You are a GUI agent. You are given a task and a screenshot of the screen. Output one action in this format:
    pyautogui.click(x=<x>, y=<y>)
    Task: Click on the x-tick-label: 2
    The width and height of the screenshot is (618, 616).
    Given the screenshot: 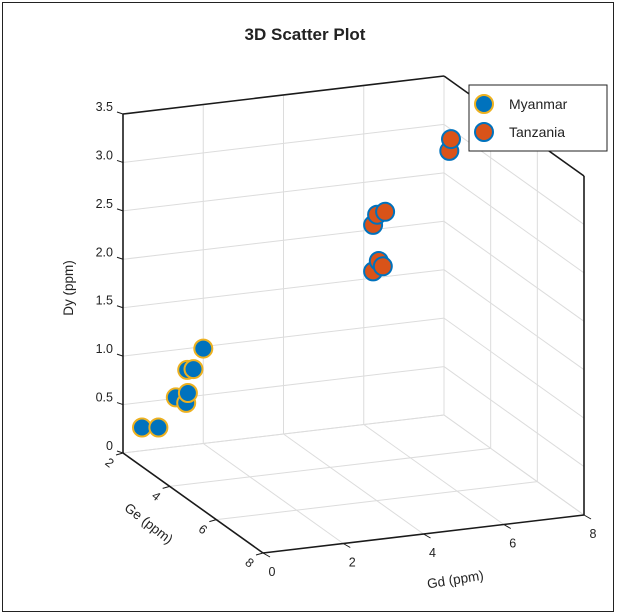 What is the action you would take?
    pyautogui.click(x=352, y=563)
    